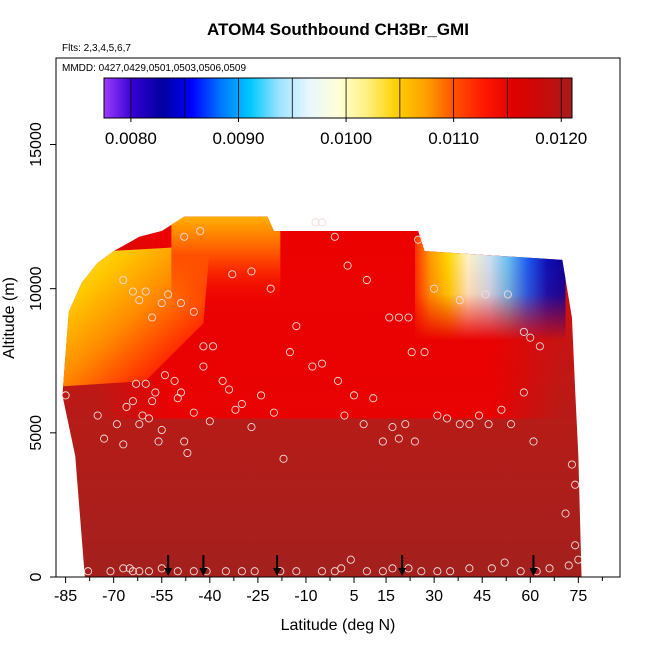 This screenshot has width=650, height=655. What do you see at coordinates (346, 98) in the screenshot?
I see `colorbar-dividers` at bounding box center [346, 98].